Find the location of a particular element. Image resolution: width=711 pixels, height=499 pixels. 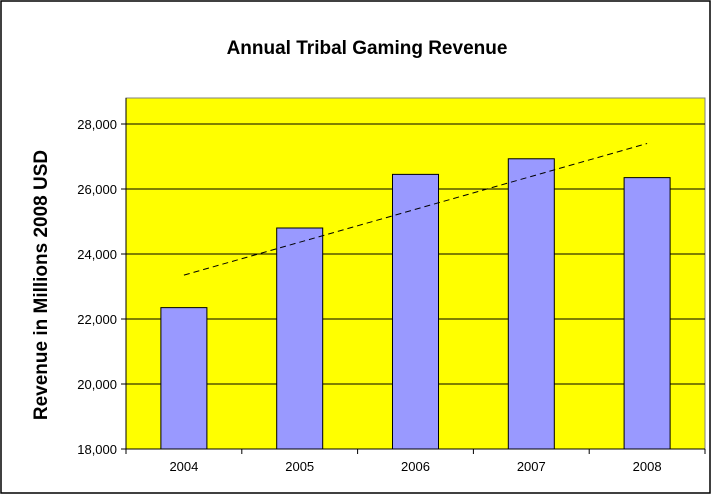

y-tick-label: 28,000 is located at coordinates (97, 124).